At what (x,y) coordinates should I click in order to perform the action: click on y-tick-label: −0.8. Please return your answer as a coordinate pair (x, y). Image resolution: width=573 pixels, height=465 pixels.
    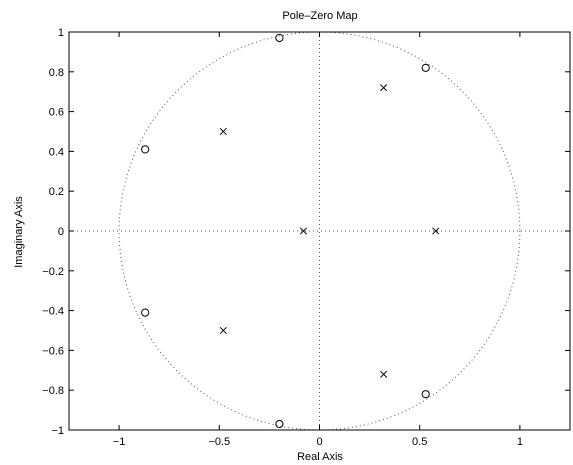
    Looking at the image, I should click on (53, 391).